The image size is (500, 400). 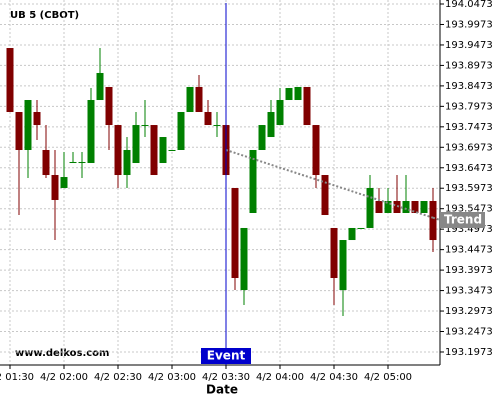 I want to click on x-tick-label: 4/2 03:30, so click(x=226, y=377).